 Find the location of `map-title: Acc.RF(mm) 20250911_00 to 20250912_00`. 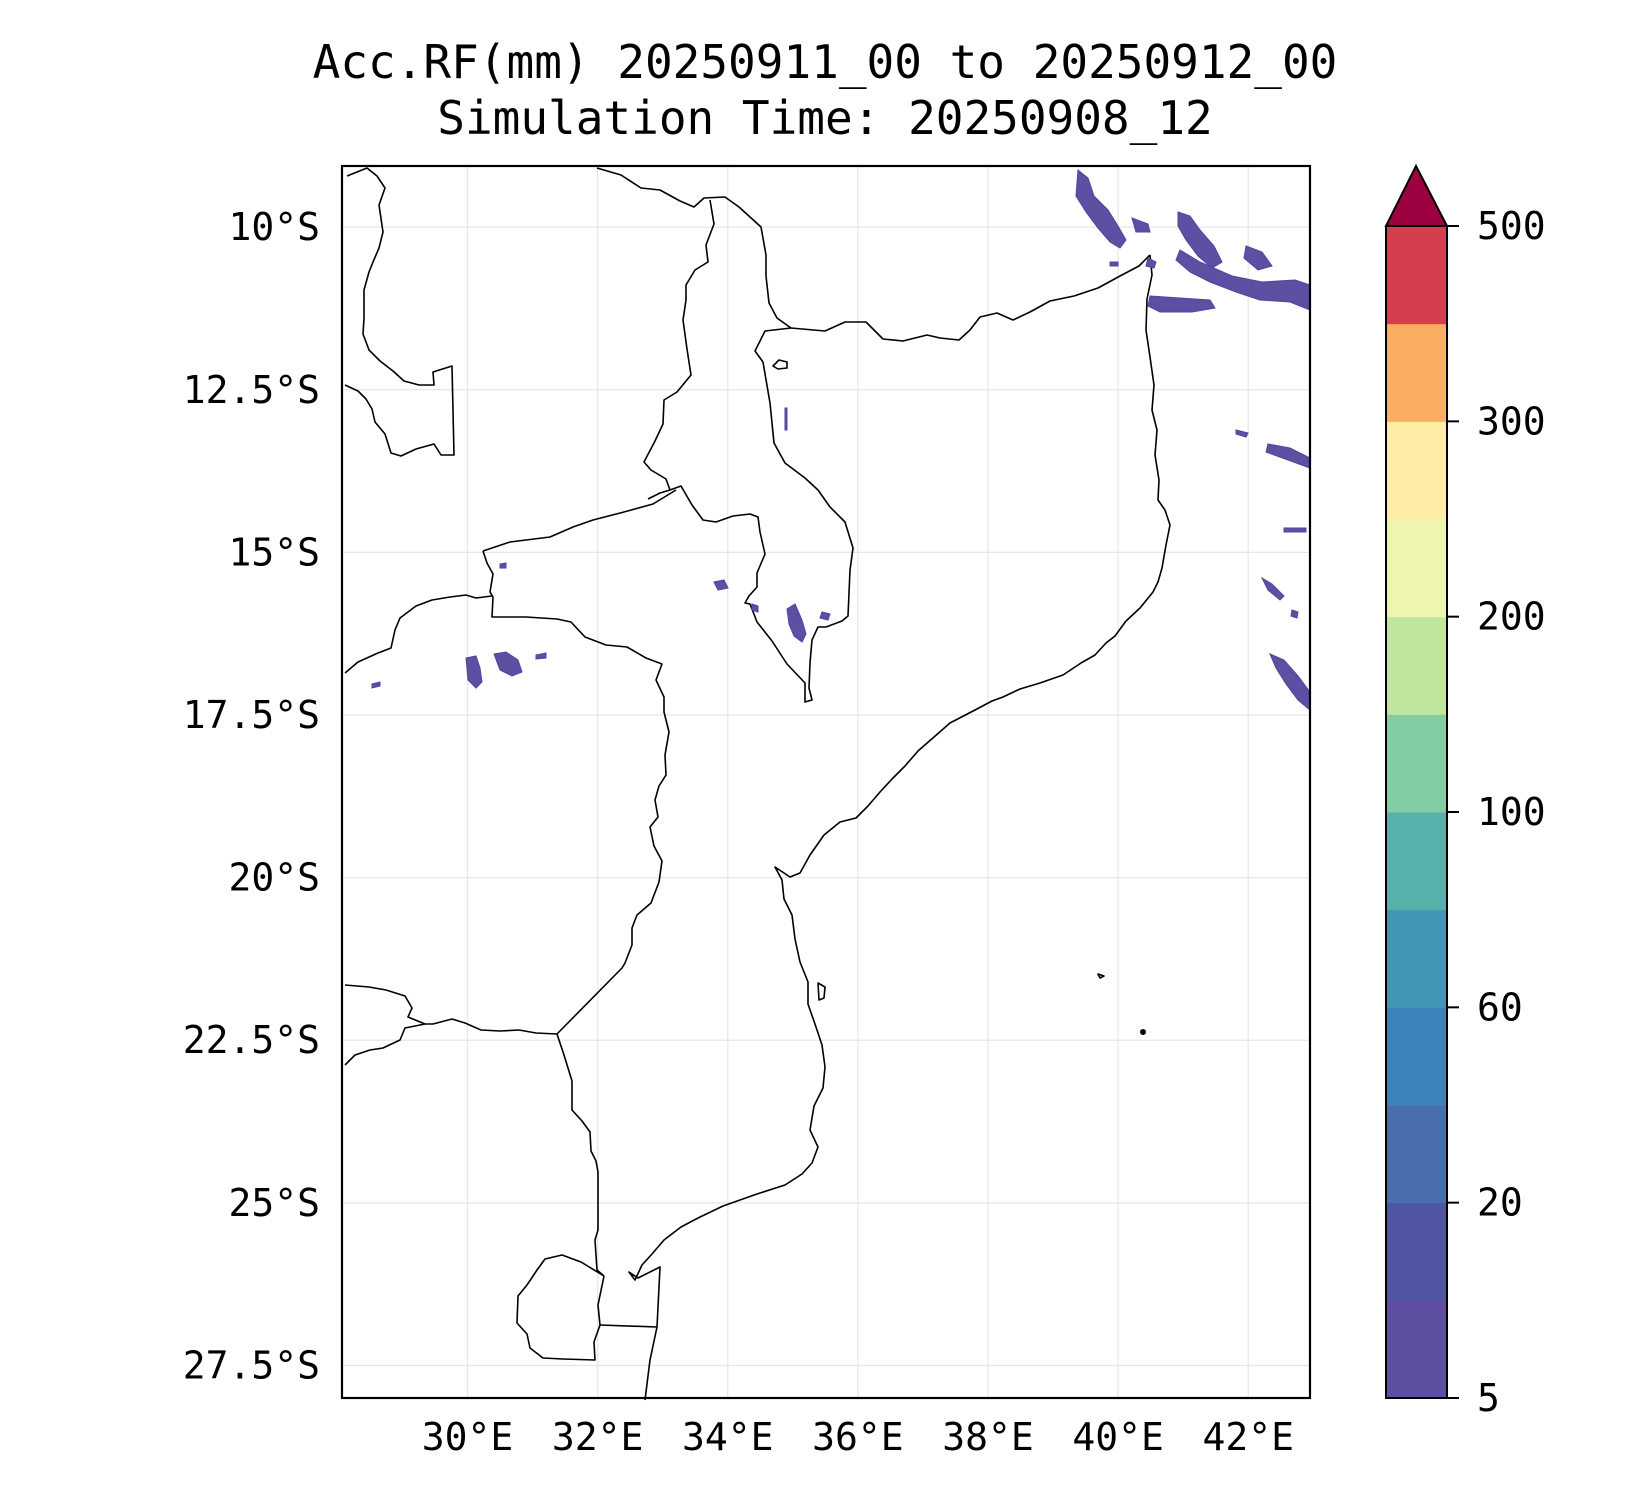

map-title: Acc.RF(mm) 20250911_00 to 20250912_00 is located at coordinates (825, 62).